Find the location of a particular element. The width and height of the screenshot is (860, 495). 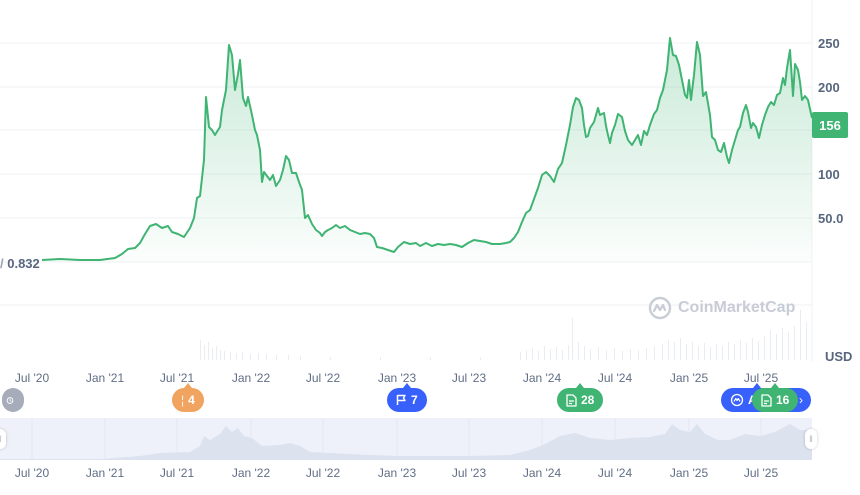

flag-event-count: 7 is located at coordinates (414, 400).